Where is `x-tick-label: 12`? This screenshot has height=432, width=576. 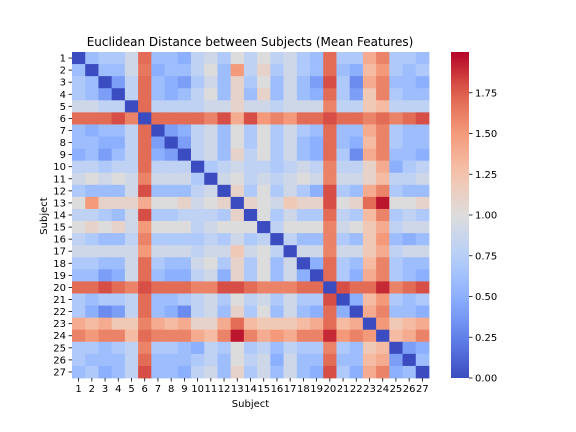 x-tick-label: 12 is located at coordinates (224, 389).